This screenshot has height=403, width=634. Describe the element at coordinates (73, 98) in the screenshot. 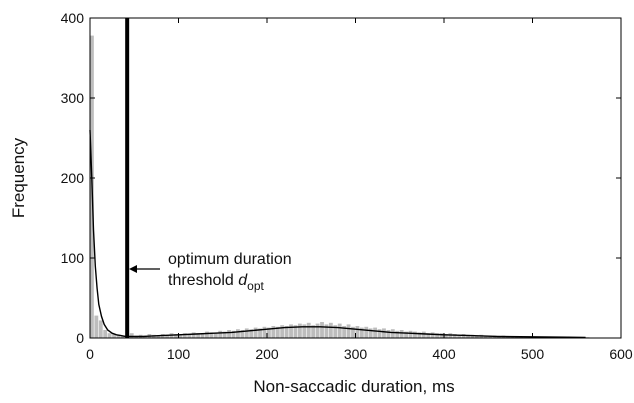

I see `y-tick-label: 300` at that location.